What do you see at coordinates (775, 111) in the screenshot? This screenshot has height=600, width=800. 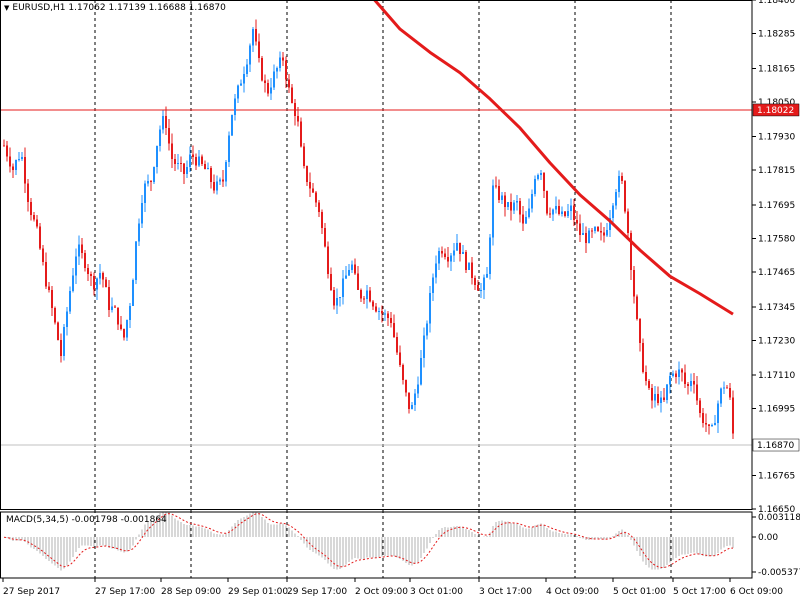 I see `level-tag-label: 1.18022` at bounding box center [775, 111].